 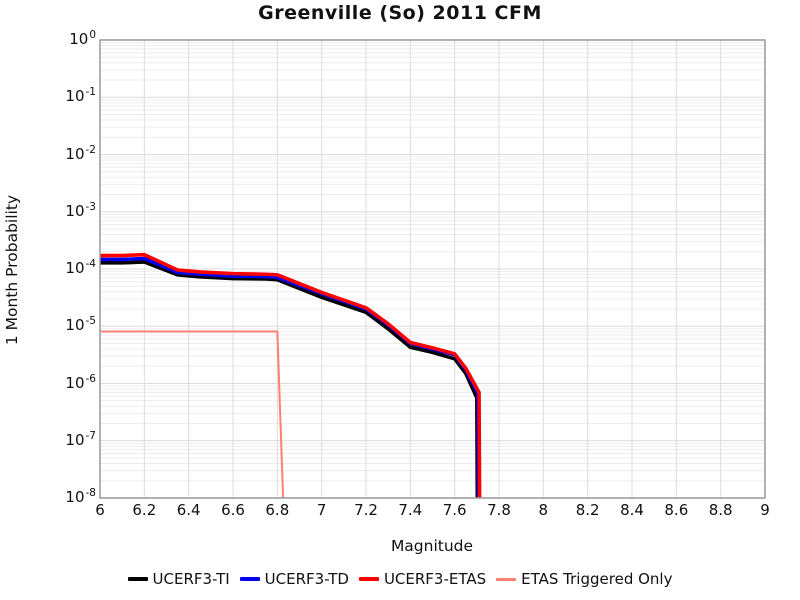 I want to click on legend-item-ucerf3-td: UCERF3-TD, so click(x=294, y=579).